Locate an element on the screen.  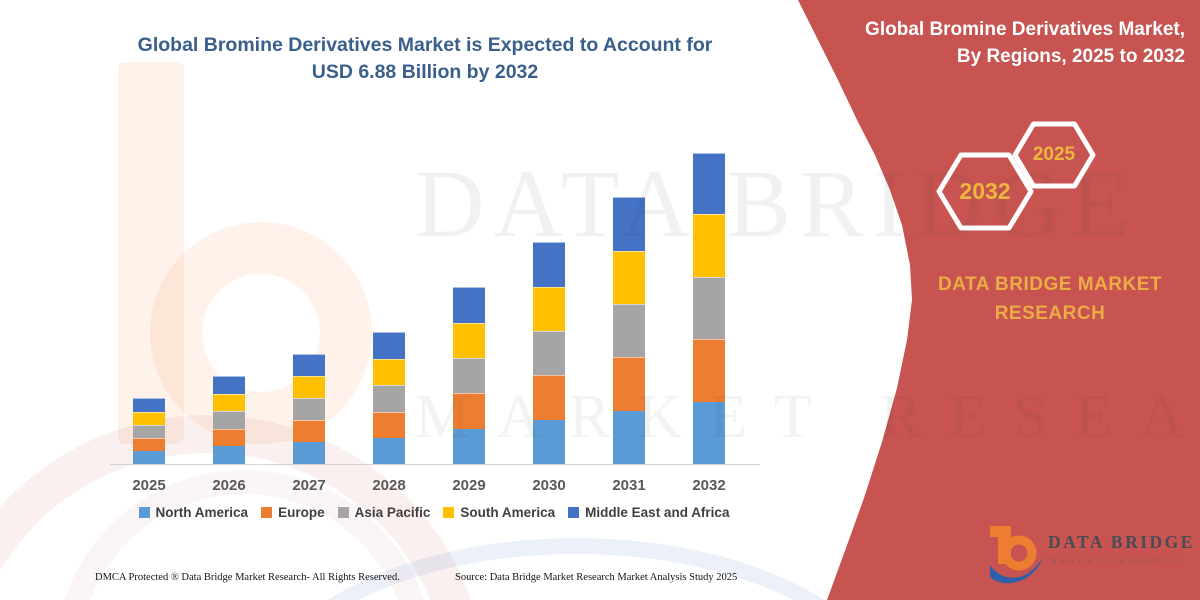
stacked-bar-2030 is located at coordinates (549, 353).